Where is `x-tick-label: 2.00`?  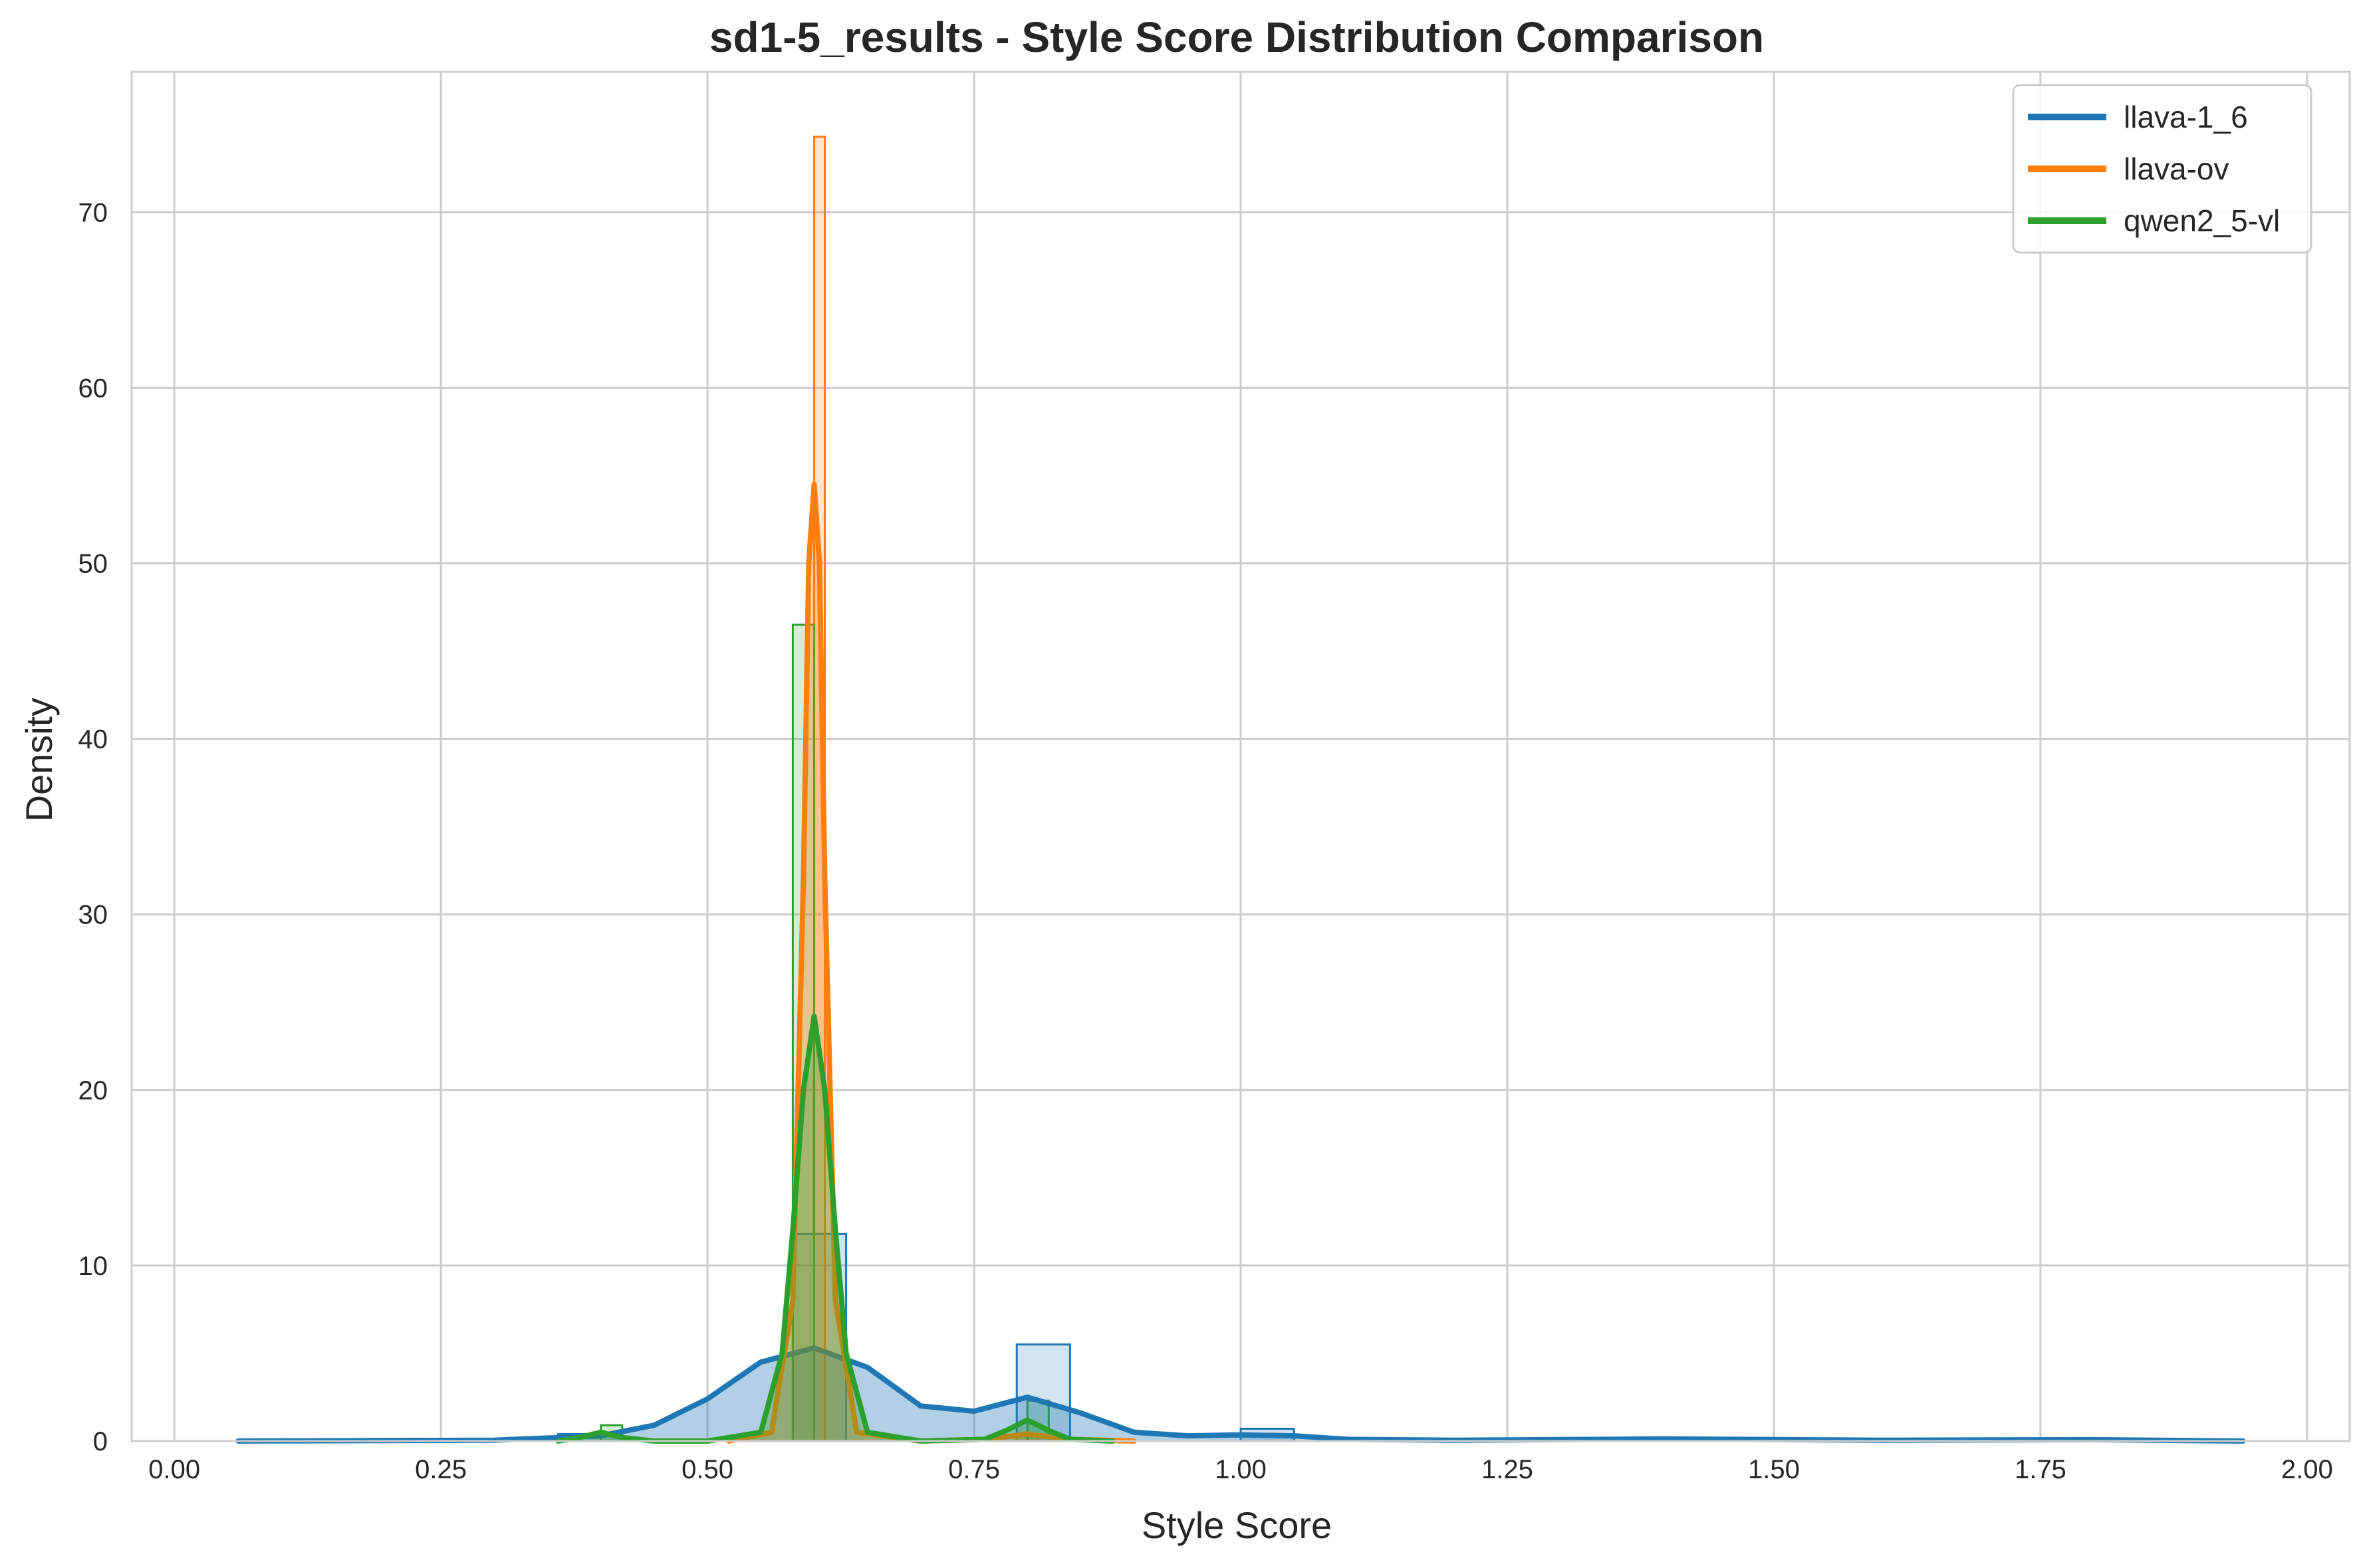 x-tick-label: 2.00 is located at coordinates (2307, 1469).